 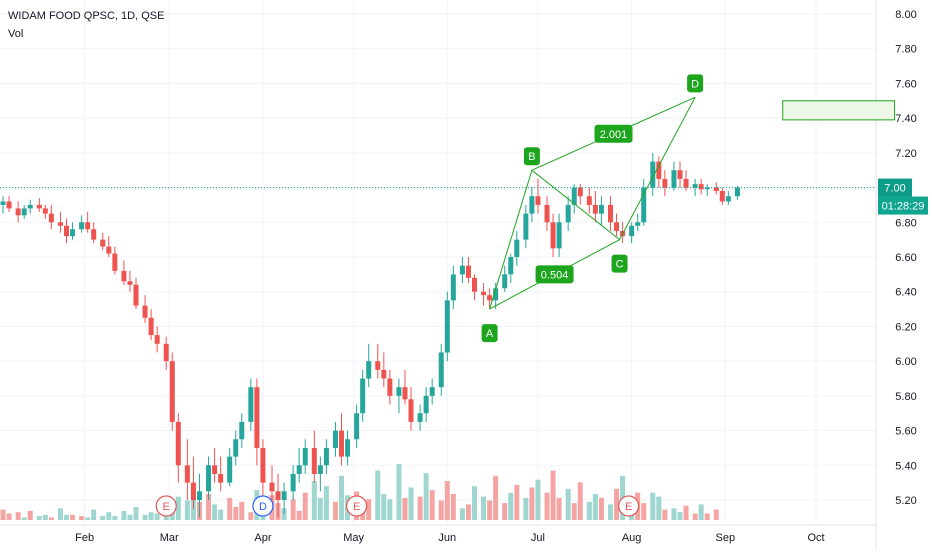 What do you see at coordinates (905, 362) in the screenshot?
I see `price-tick-label: 6.00` at bounding box center [905, 362].